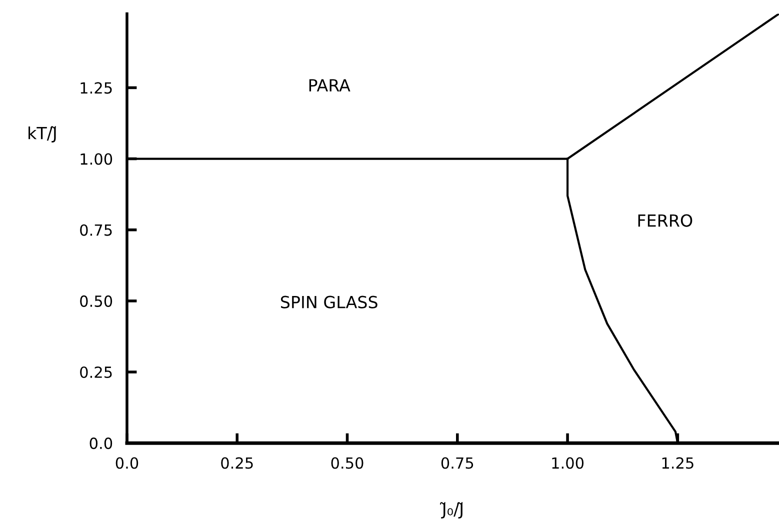 The image size is (779, 530). I want to click on x-tick-label: 1.25, so click(678, 463).